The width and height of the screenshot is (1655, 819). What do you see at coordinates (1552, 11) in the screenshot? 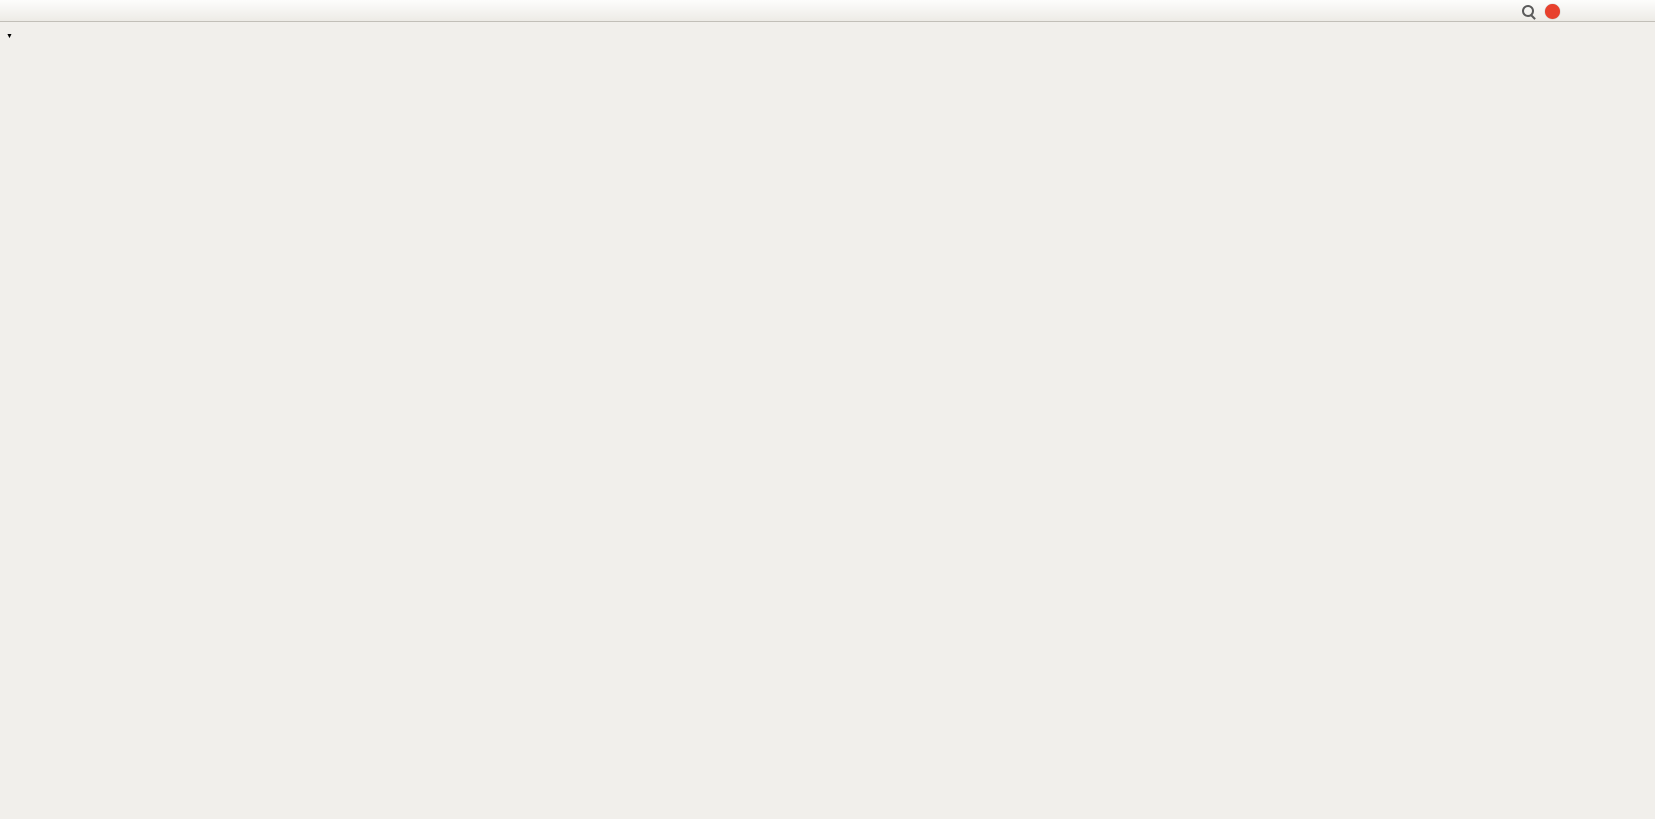
I see `notification-badge` at bounding box center [1552, 11].